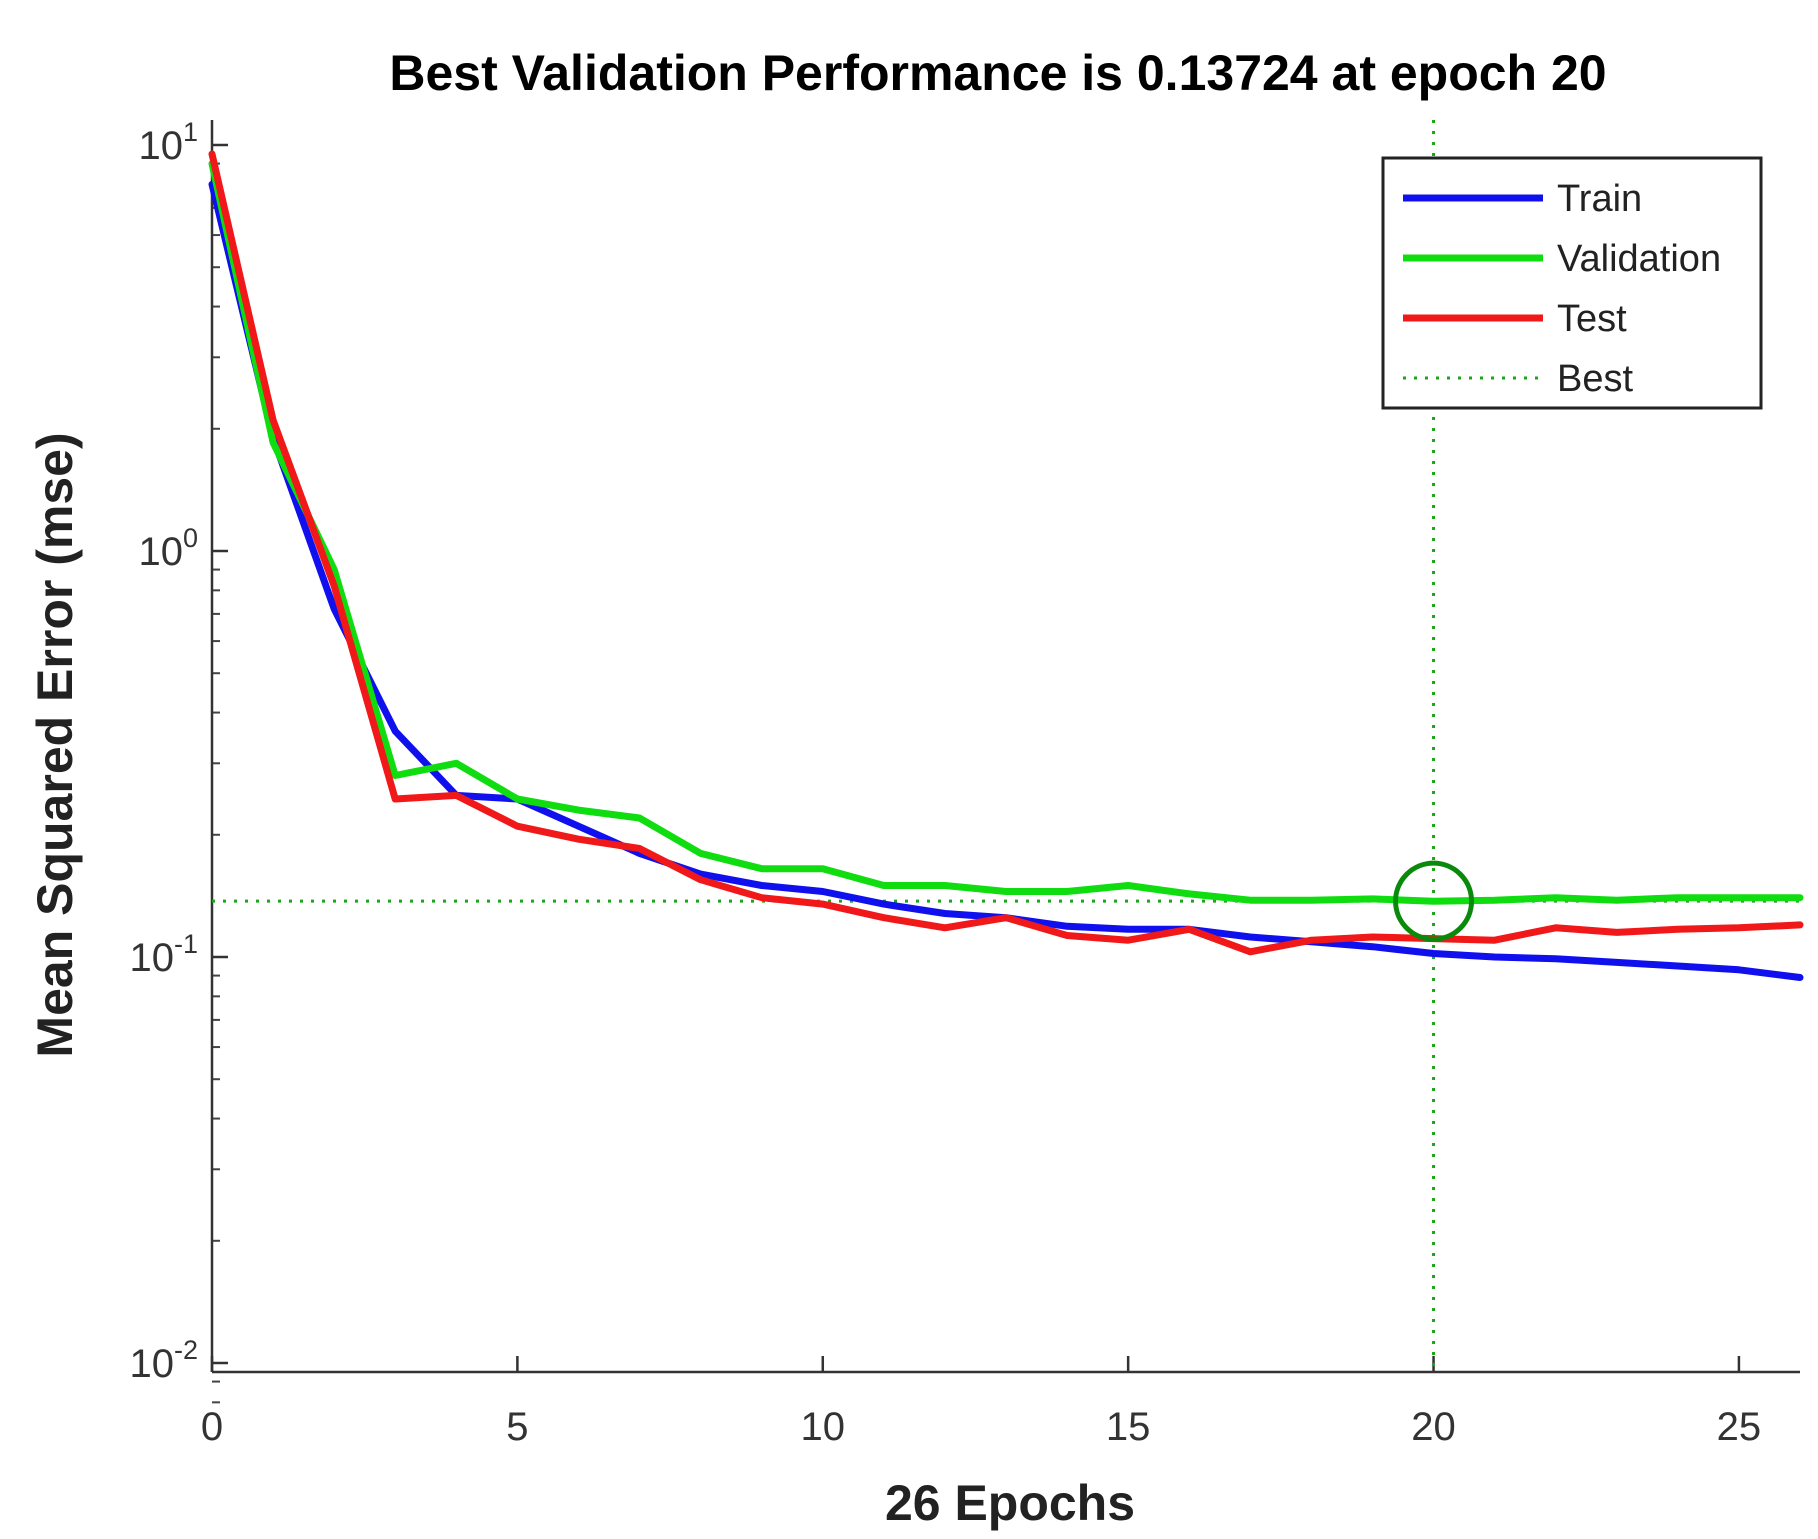 This screenshot has height=1539, width=1818. I want to click on legend: Train Validation Test Best, so click(1572, 283).